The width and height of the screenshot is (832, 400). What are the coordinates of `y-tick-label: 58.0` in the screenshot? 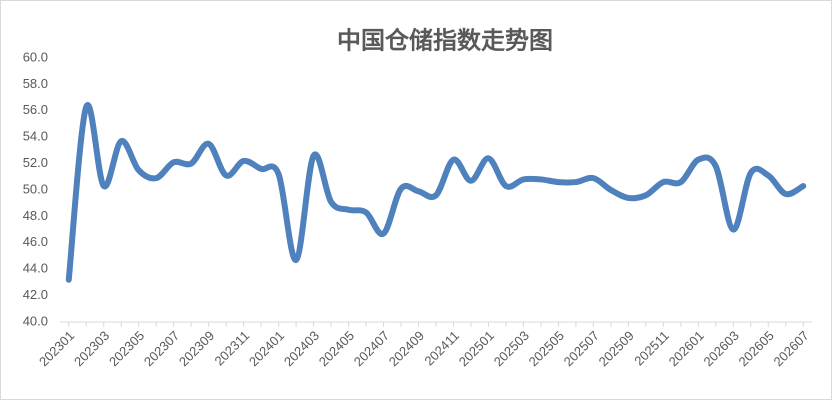 It's located at (35, 83).